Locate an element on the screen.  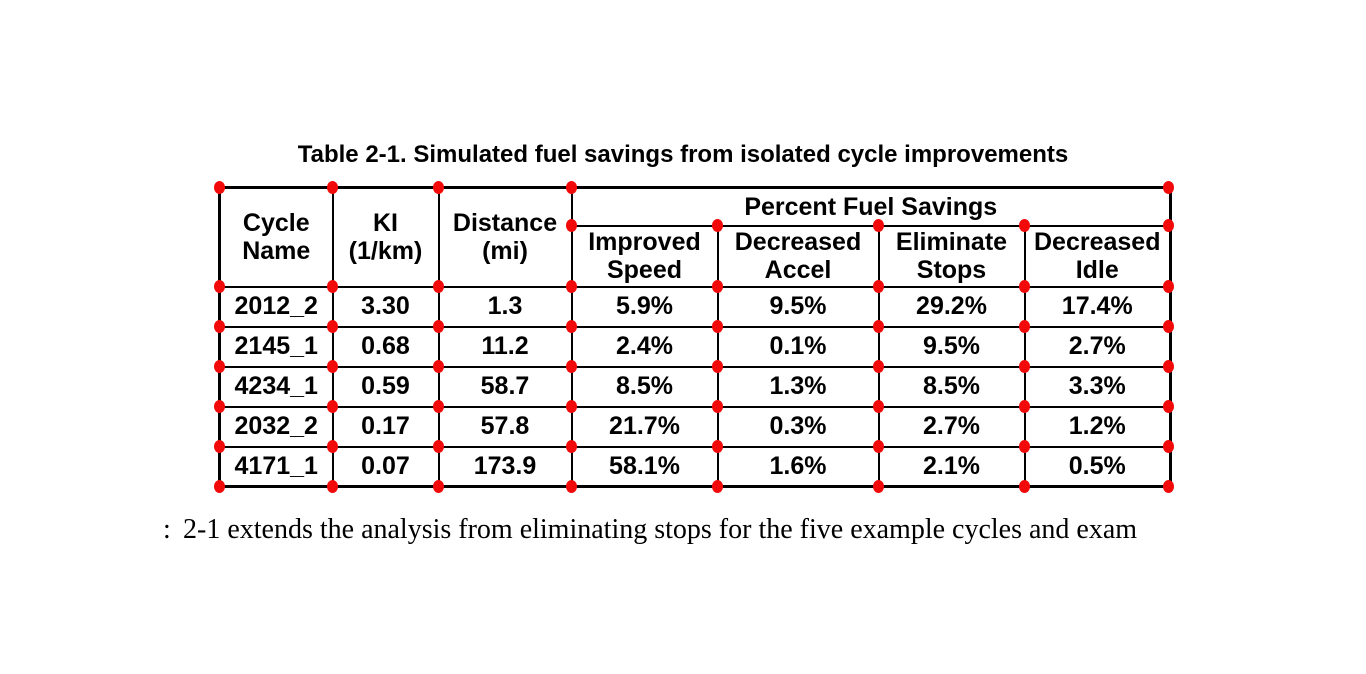
table-cell: 173.9 is located at coordinates (505, 466).